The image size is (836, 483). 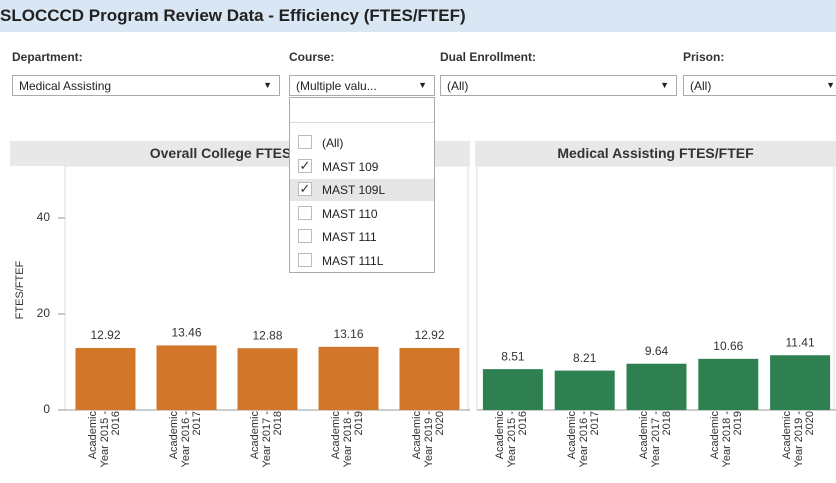 What do you see at coordinates (20, 289) in the screenshot?
I see `y-axis-label: FTES/FTEF` at bounding box center [20, 289].